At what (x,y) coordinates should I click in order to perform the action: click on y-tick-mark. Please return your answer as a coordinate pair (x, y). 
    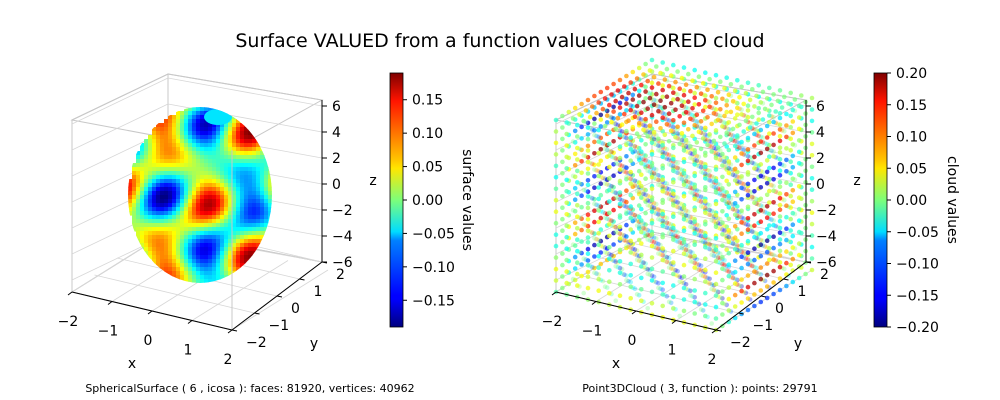
    Looking at the image, I should click on (234, 330).